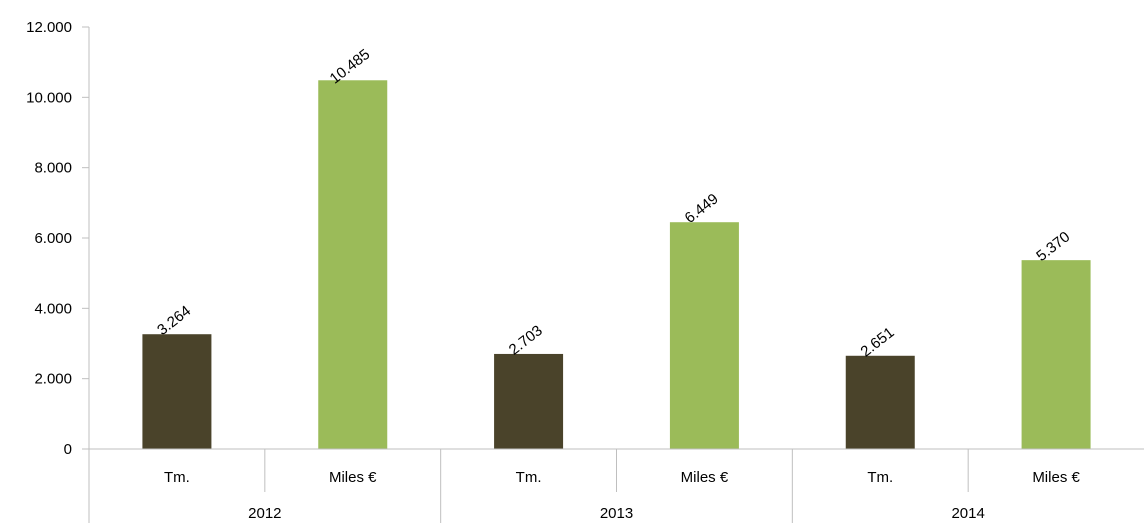 The width and height of the screenshot is (1144, 523). I want to click on bar-2014-miles, so click(1056, 354).